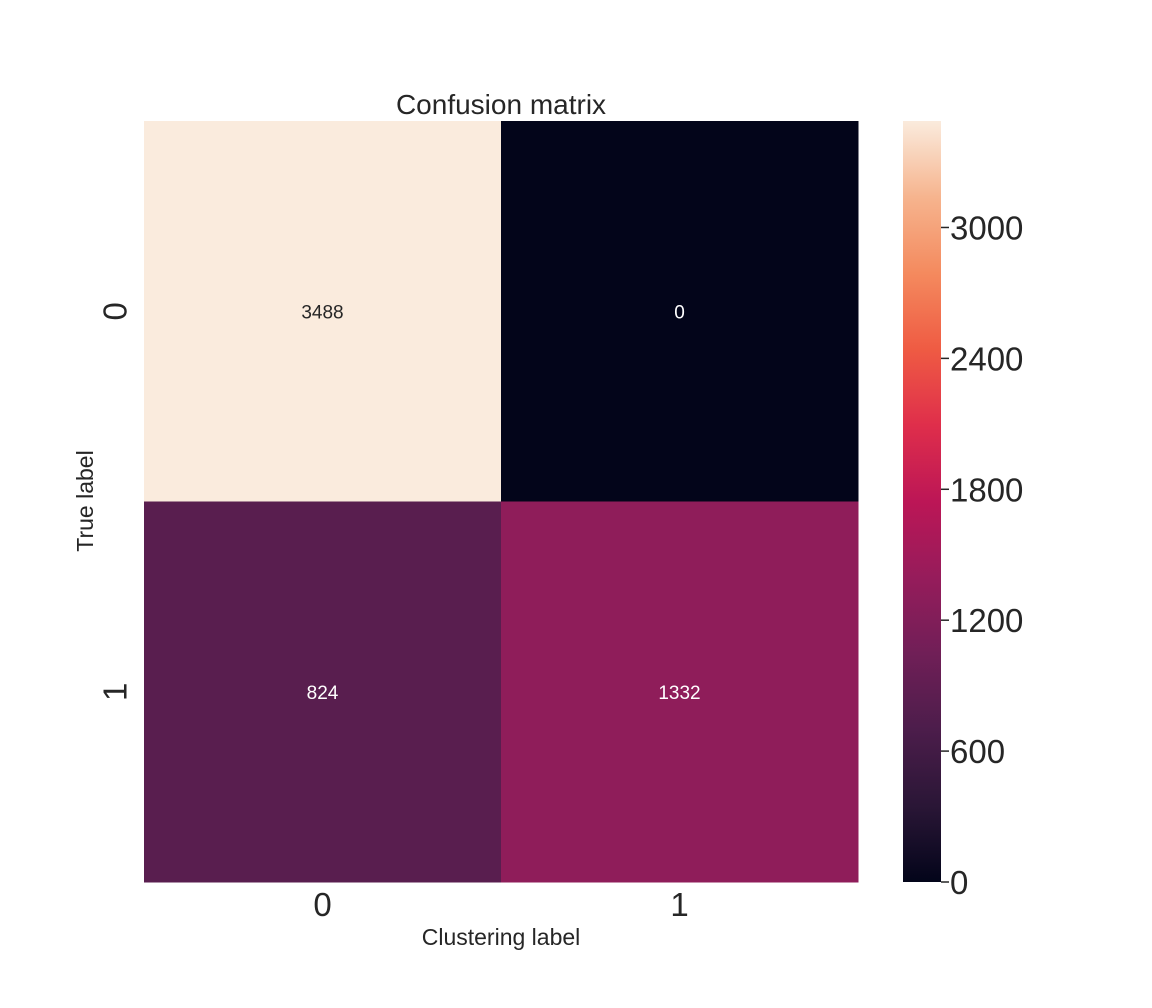 This screenshot has width=1152, height=1008. I want to click on colorbar-tick-label: 1200, so click(986, 620).